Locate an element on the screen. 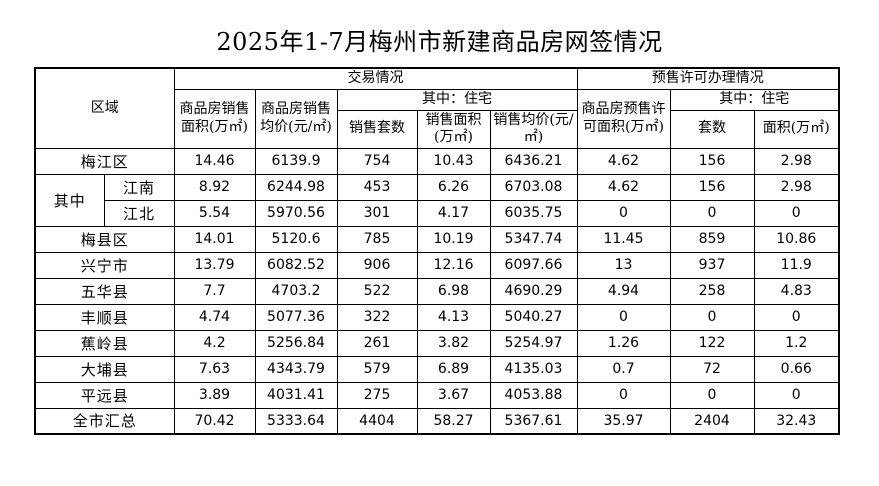  data-cell: 11.45 is located at coordinates (623, 239).